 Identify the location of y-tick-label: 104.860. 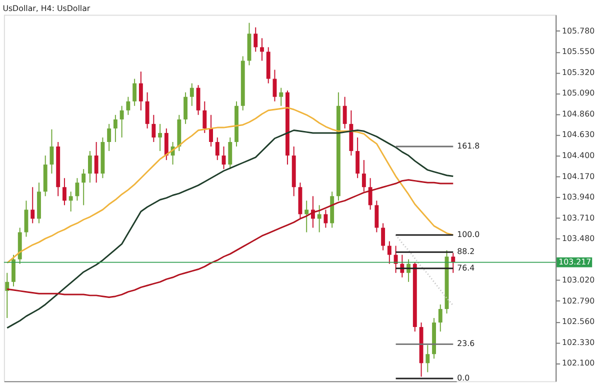
(578, 113).